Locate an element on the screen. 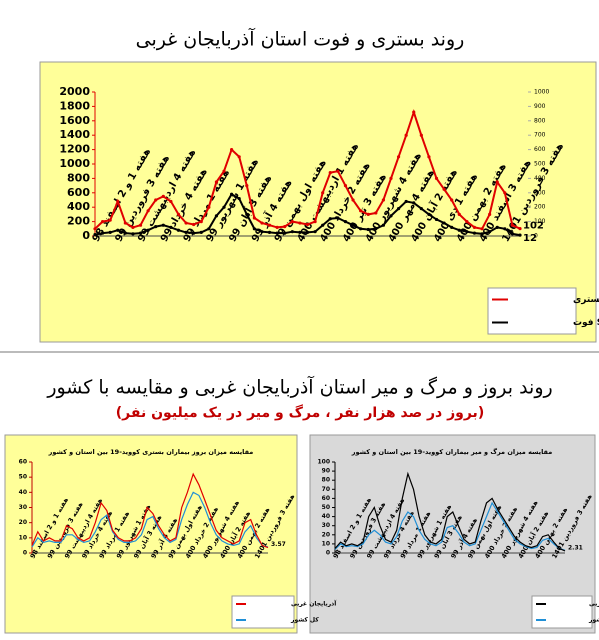 The height and width of the screenshot is (640, 599). y-tick-label: 1200 is located at coordinates (74, 149).